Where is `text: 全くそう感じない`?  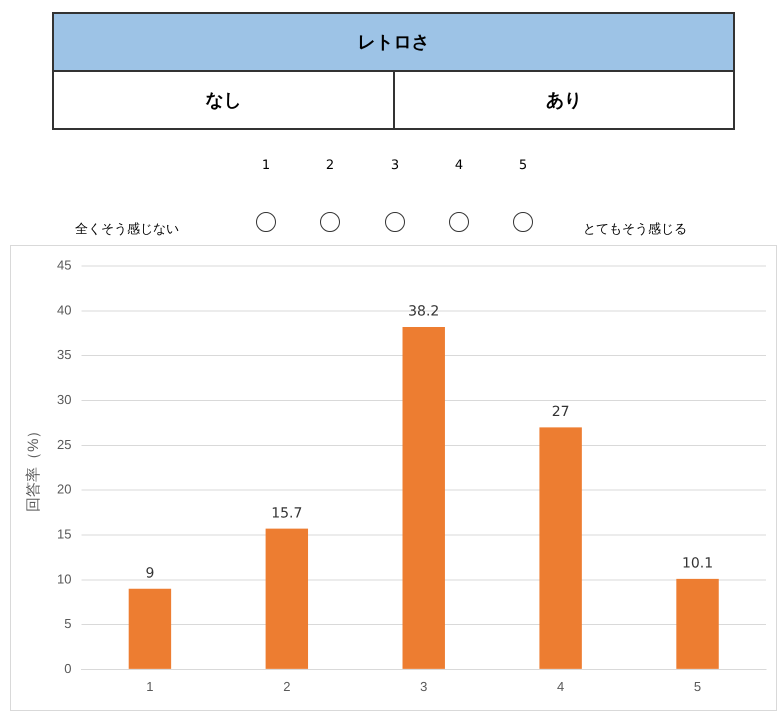
text: 全くそう感じない is located at coordinates (127, 229).